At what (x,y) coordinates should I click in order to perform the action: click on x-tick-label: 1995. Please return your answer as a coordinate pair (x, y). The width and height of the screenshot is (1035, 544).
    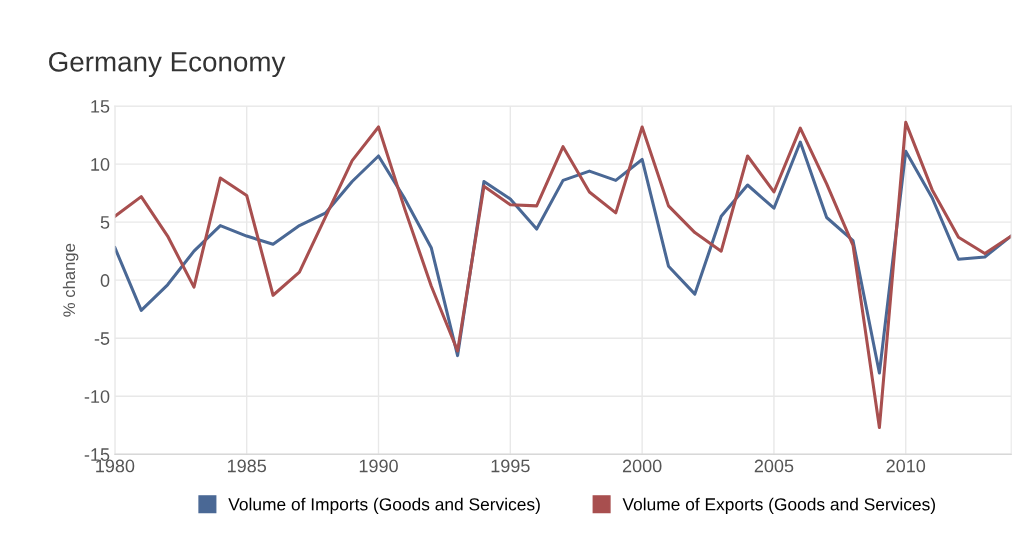
    Looking at the image, I should click on (510, 466).